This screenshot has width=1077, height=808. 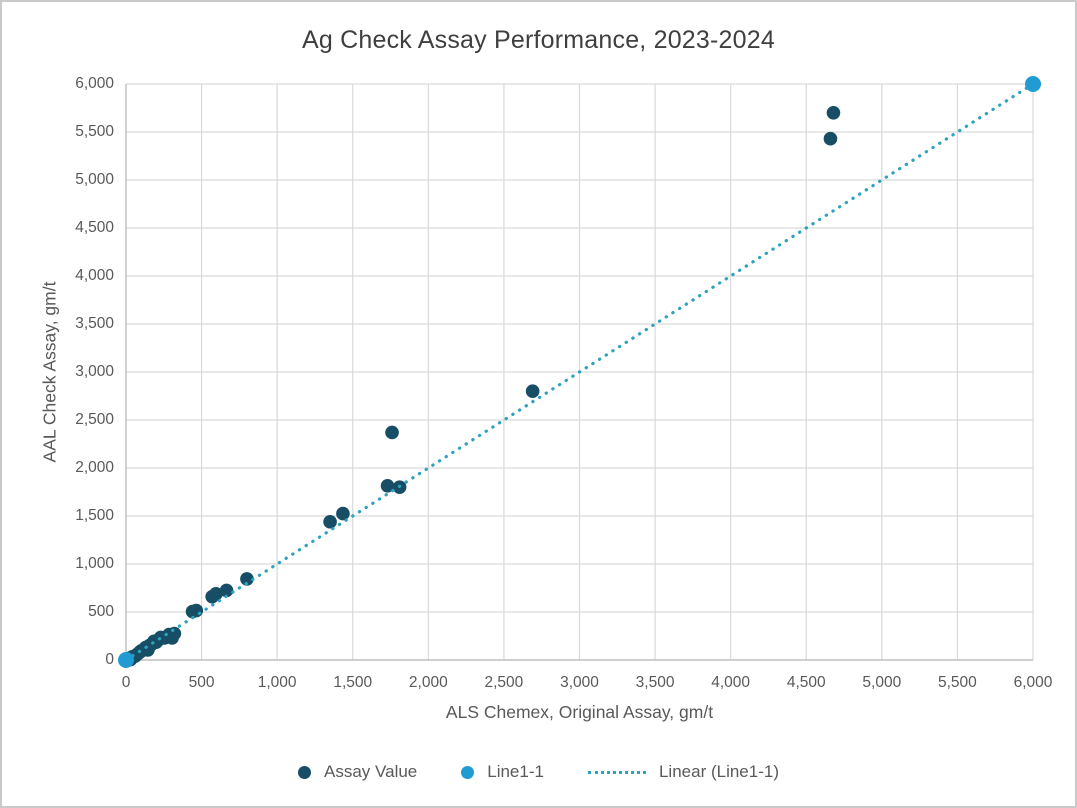 What do you see at coordinates (515, 771) in the screenshot?
I see `legend-label: Line1-1` at bounding box center [515, 771].